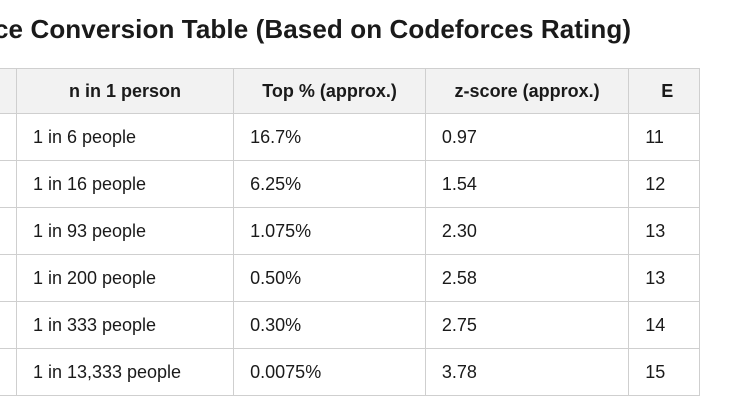  I want to click on header-cell-top-percent: Top % (approx.), so click(329, 91).